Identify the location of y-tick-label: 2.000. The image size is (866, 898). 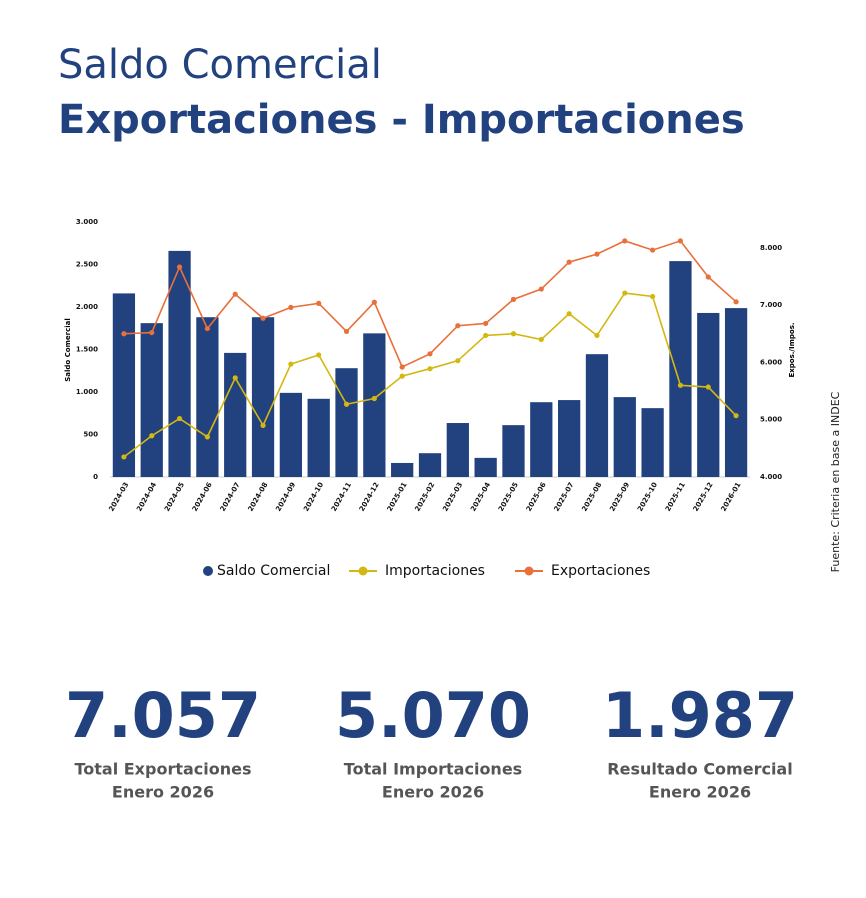
(87, 307).